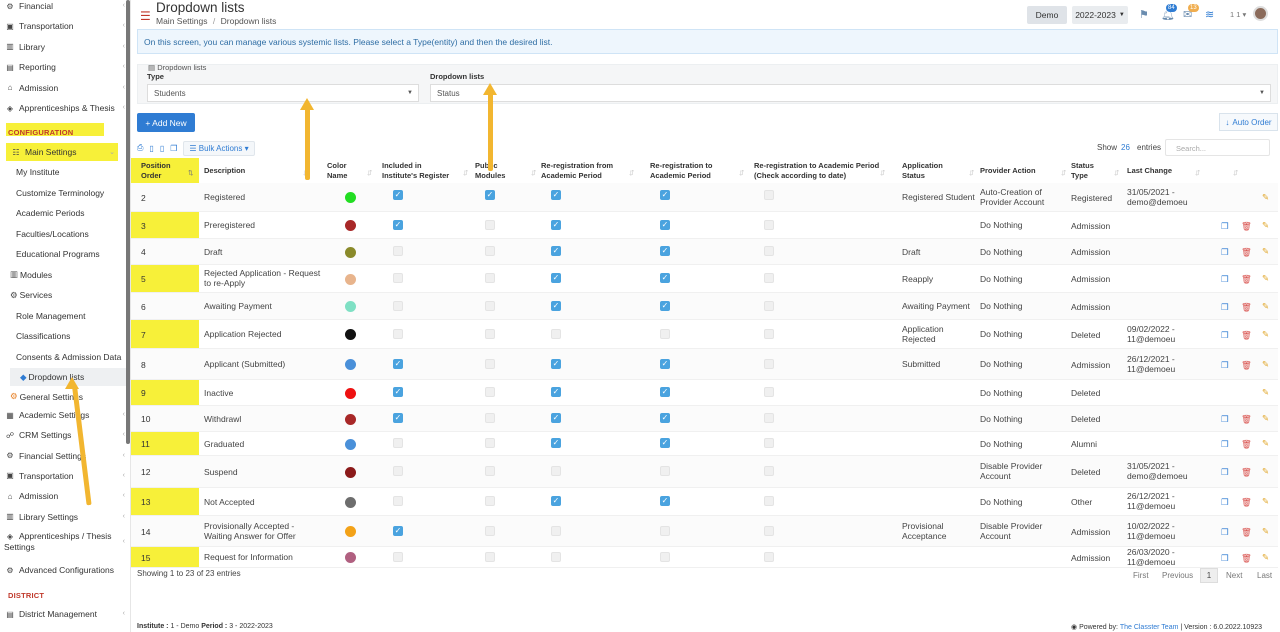  I want to click on sidebar-item-financial: ⚙ Financial ‹, so click(64, 7).